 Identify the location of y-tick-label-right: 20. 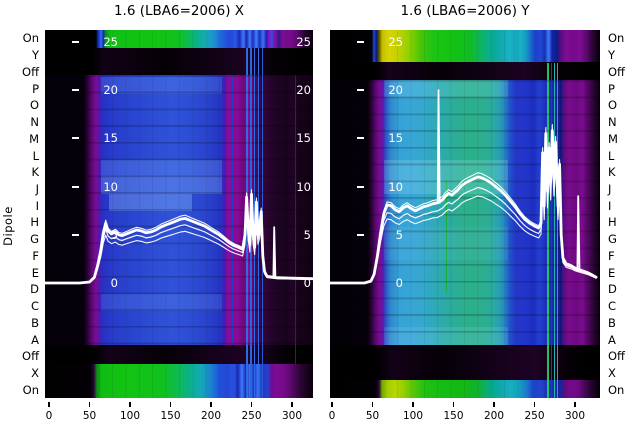
(303, 90).